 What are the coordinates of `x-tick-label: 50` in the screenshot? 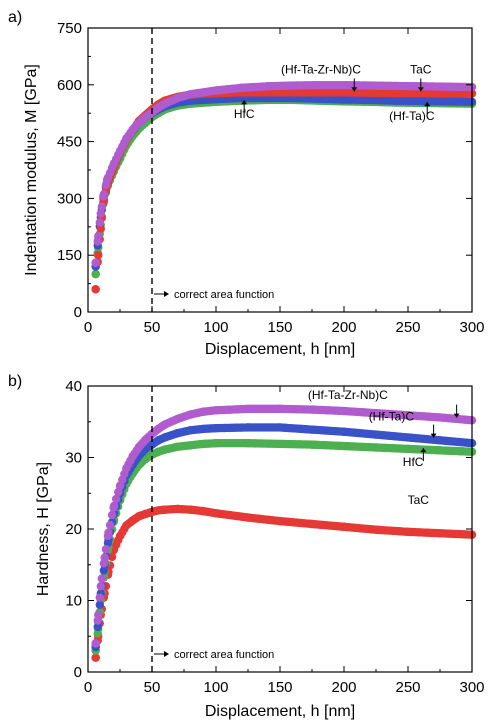 It's located at (152, 687).